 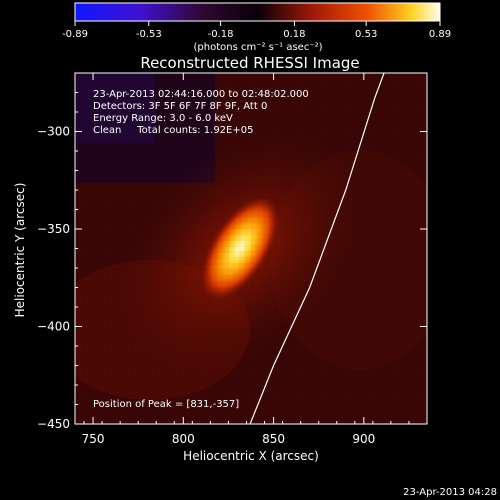 I want to click on colorbar-units: (photons cm⁻² s⁻¹ asec⁻²), so click(x=257, y=47).